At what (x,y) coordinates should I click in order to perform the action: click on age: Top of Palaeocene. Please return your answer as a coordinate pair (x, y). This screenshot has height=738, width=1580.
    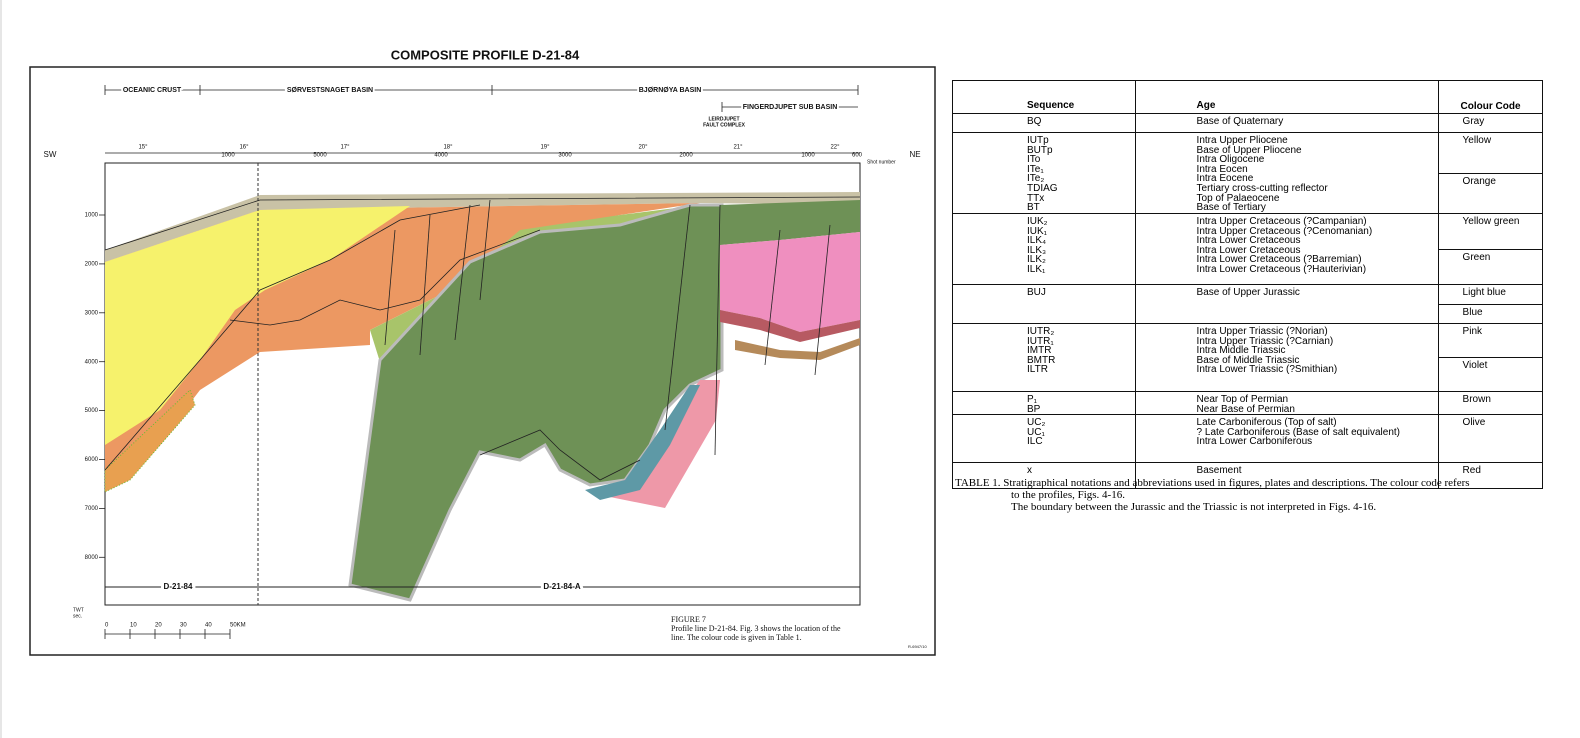
    Looking at the image, I should click on (1238, 198).